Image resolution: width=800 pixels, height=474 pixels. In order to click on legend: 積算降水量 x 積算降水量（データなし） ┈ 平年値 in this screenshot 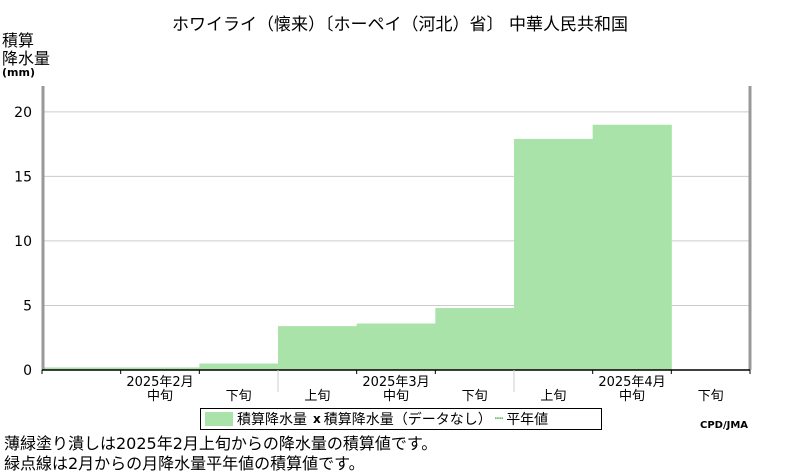, I will do `click(401, 419)`.